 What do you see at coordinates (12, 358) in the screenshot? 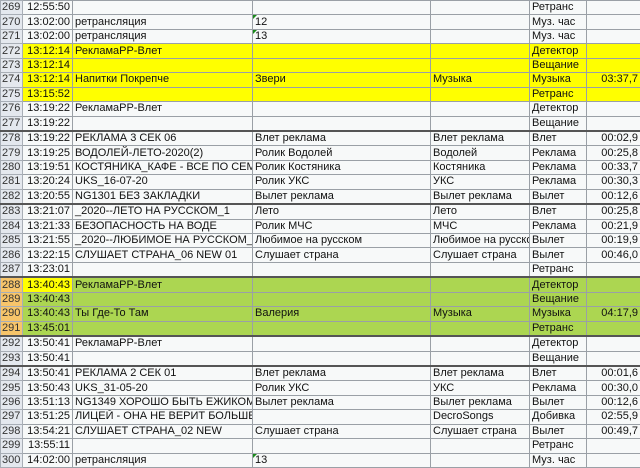
I see `row-header: 293` at bounding box center [12, 358].